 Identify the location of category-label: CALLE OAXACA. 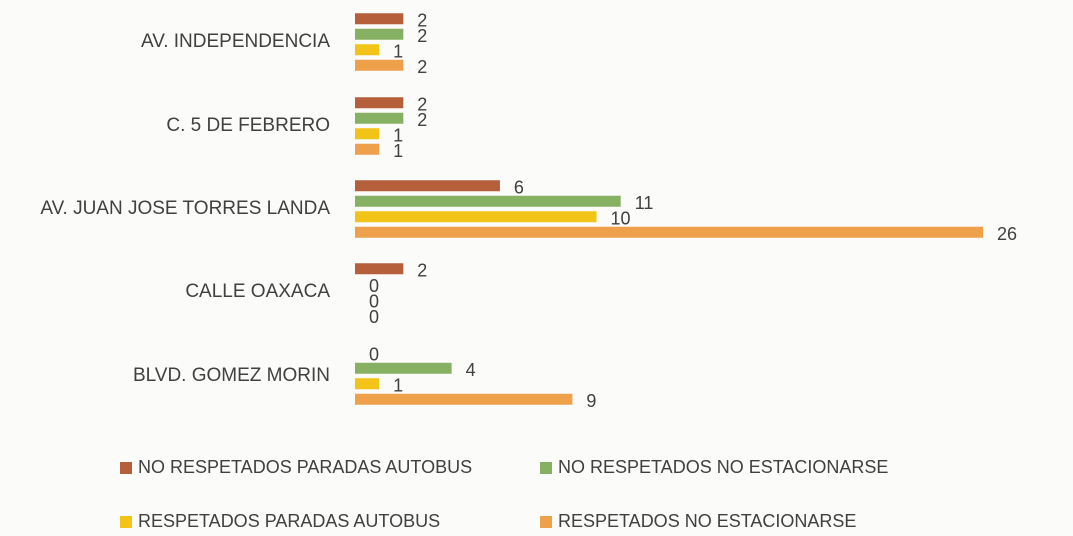
(257, 291).